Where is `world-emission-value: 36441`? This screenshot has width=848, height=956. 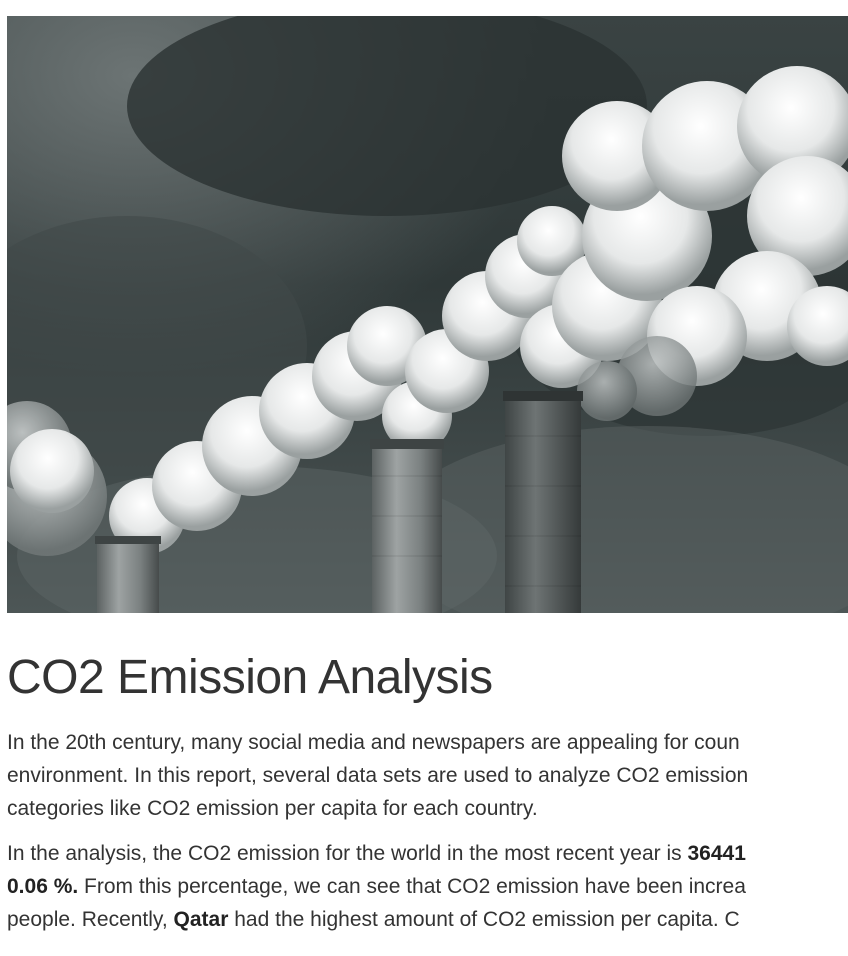
world-emission-value: 36441 is located at coordinates (716, 853).